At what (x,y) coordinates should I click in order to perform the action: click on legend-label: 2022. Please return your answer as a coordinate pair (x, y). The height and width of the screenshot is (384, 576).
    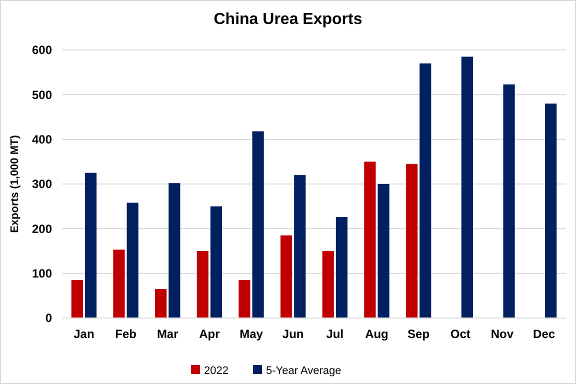
    Looking at the image, I should click on (216, 370).